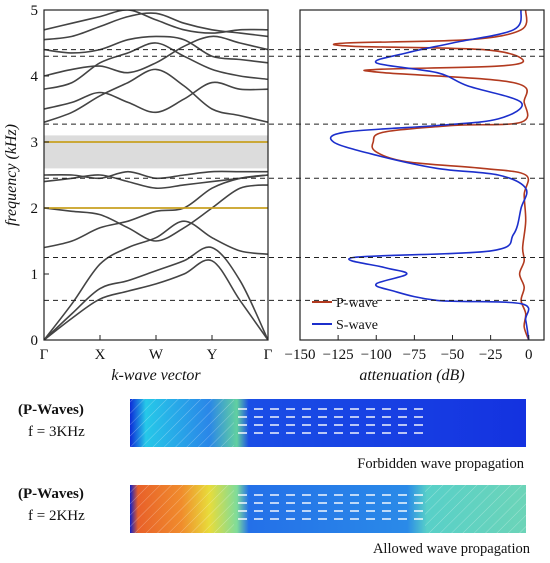 The width and height of the screenshot is (550, 563). What do you see at coordinates (35, 143) in the screenshot?
I see `band-y-tick-label: 3` at bounding box center [35, 143].